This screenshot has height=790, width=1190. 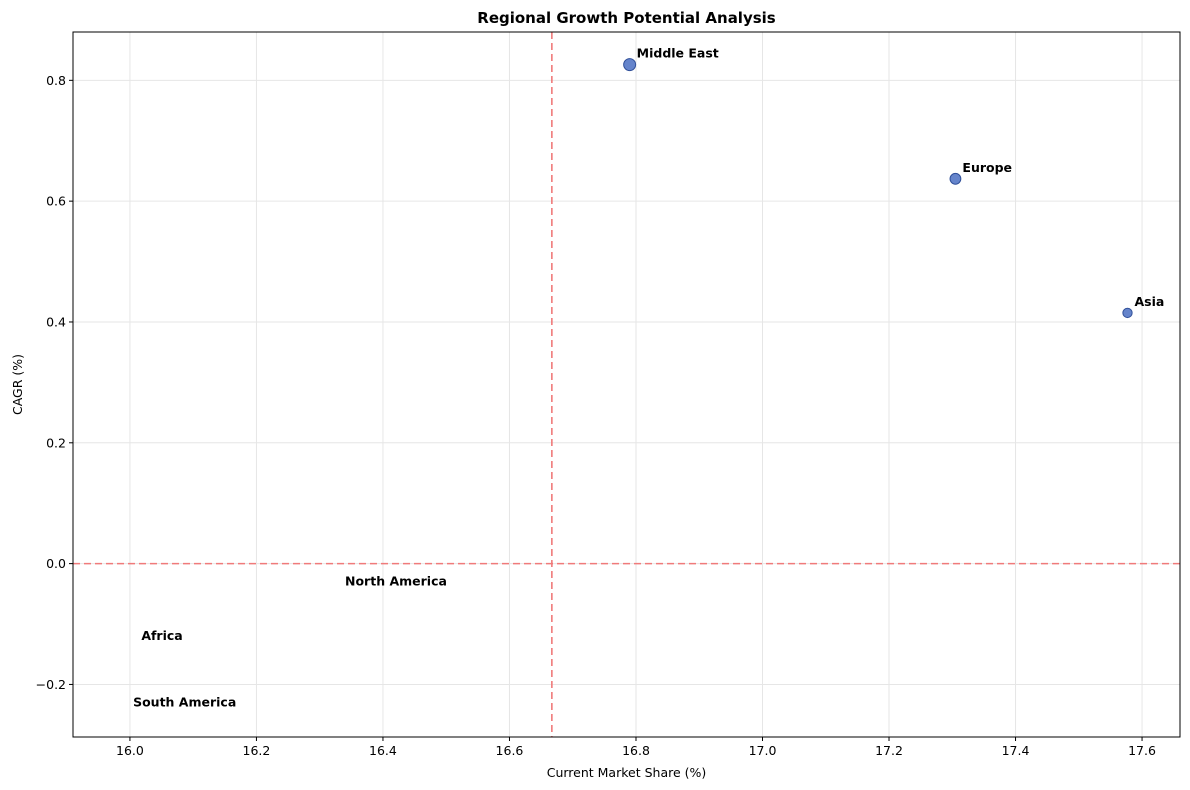 What do you see at coordinates (678, 53) in the screenshot?
I see `point-label: Middle East` at bounding box center [678, 53].